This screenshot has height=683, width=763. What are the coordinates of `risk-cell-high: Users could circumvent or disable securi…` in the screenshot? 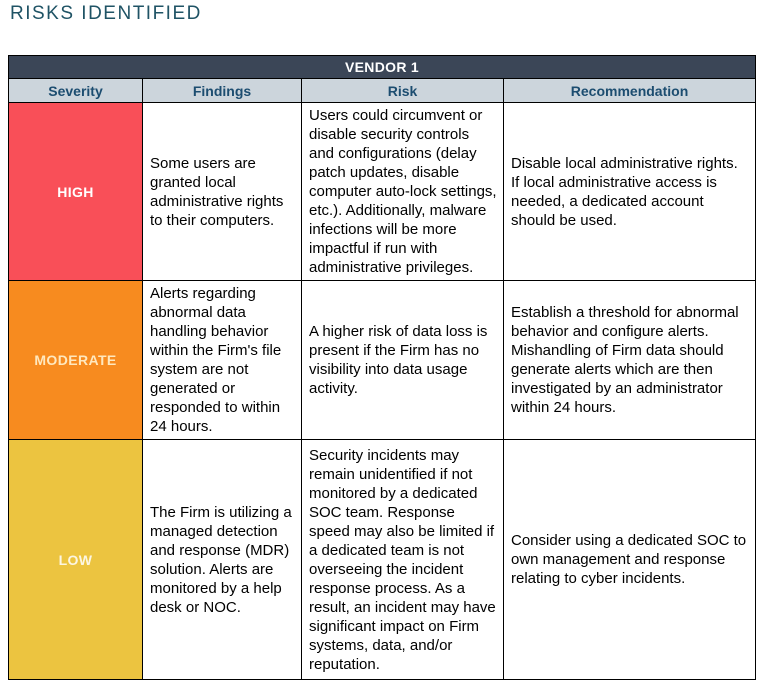 It's located at (402, 191).